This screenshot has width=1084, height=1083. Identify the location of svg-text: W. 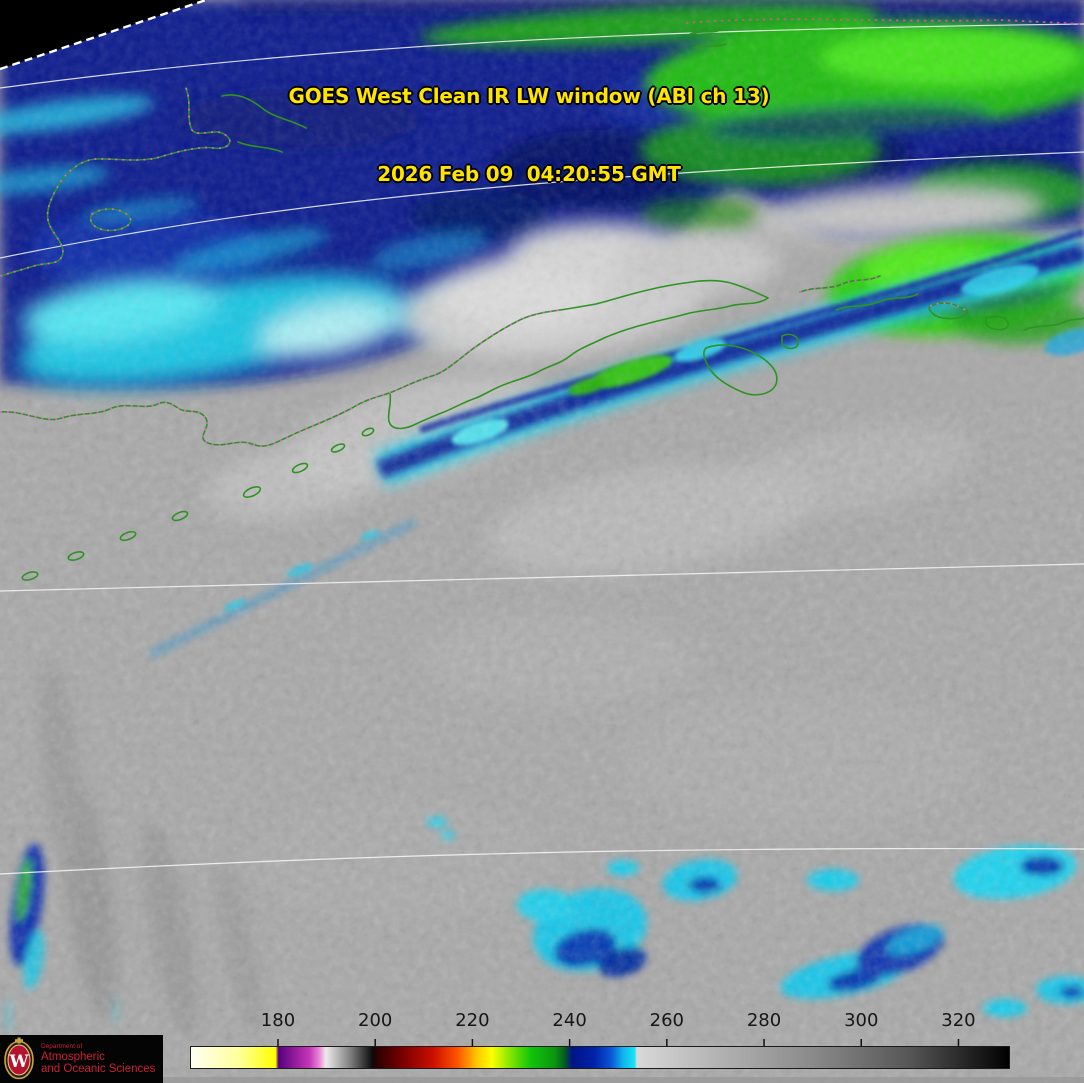
(18, 1062).